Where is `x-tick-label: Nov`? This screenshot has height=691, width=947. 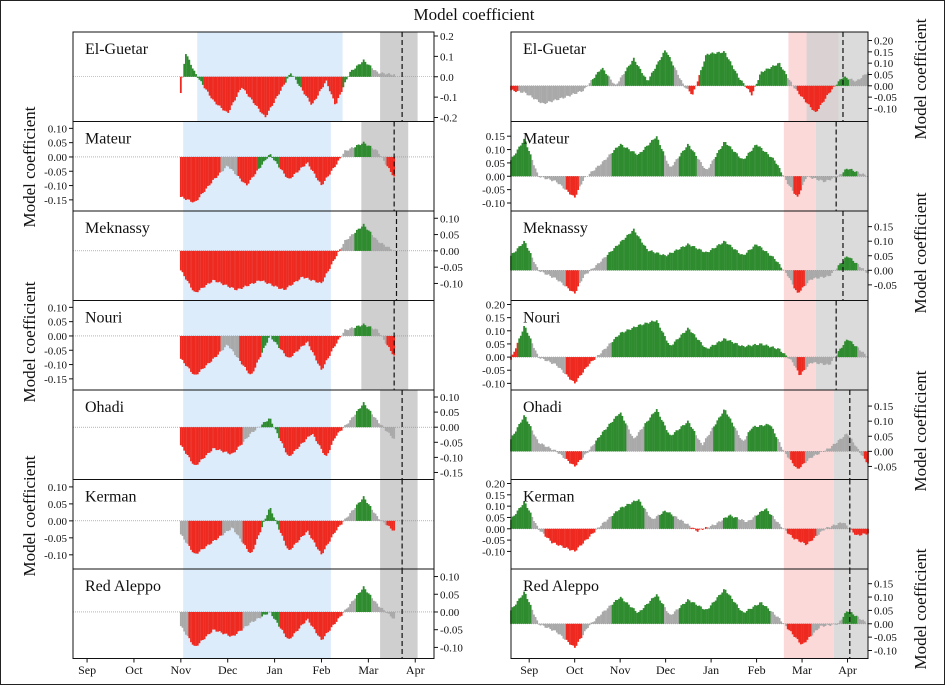 x-tick-label: Nov is located at coordinates (620, 670).